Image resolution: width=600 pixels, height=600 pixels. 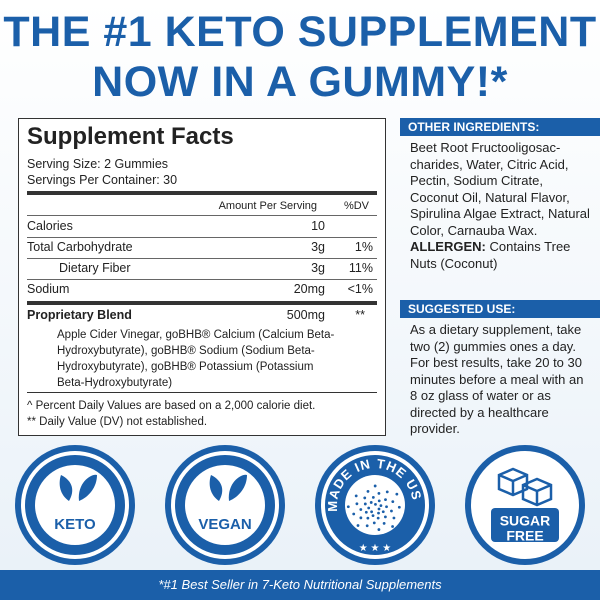 What do you see at coordinates (309, 289) in the screenshot?
I see `amount: 20mg` at bounding box center [309, 289].